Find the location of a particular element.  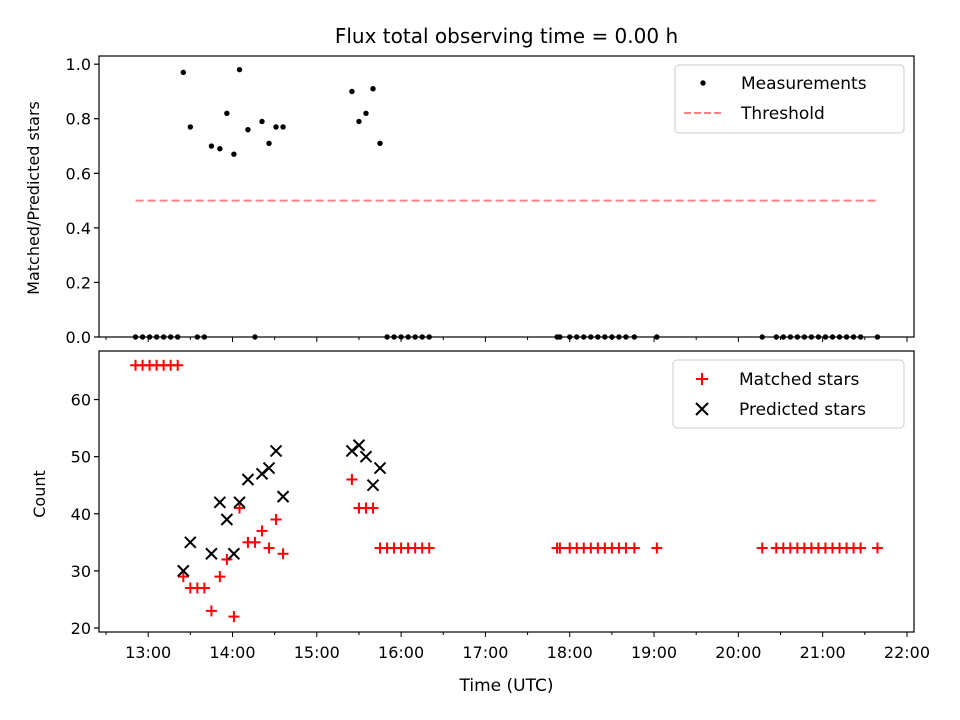

x-tick-label: 19:00 is located at coordinates (654, 652).